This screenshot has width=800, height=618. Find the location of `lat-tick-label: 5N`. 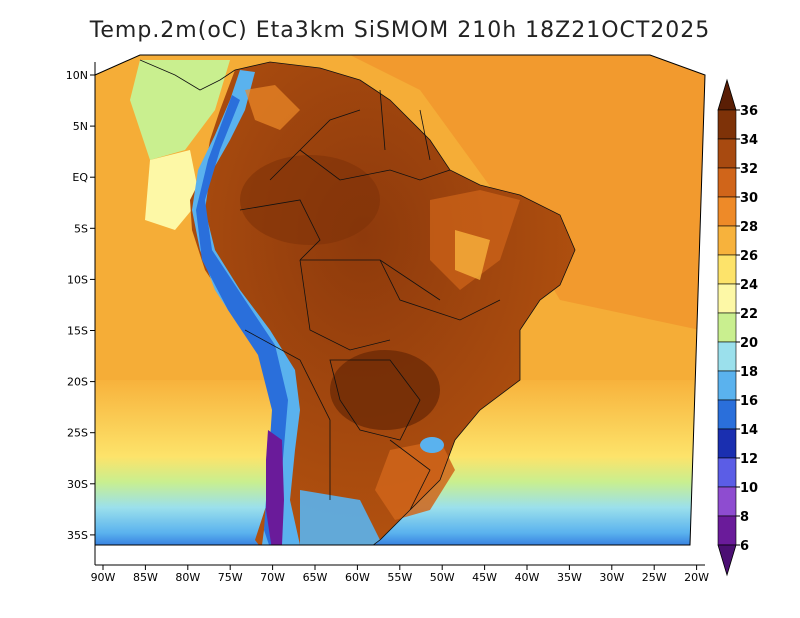

lat-tick-label: 5N is located at coordinates (80, 126).